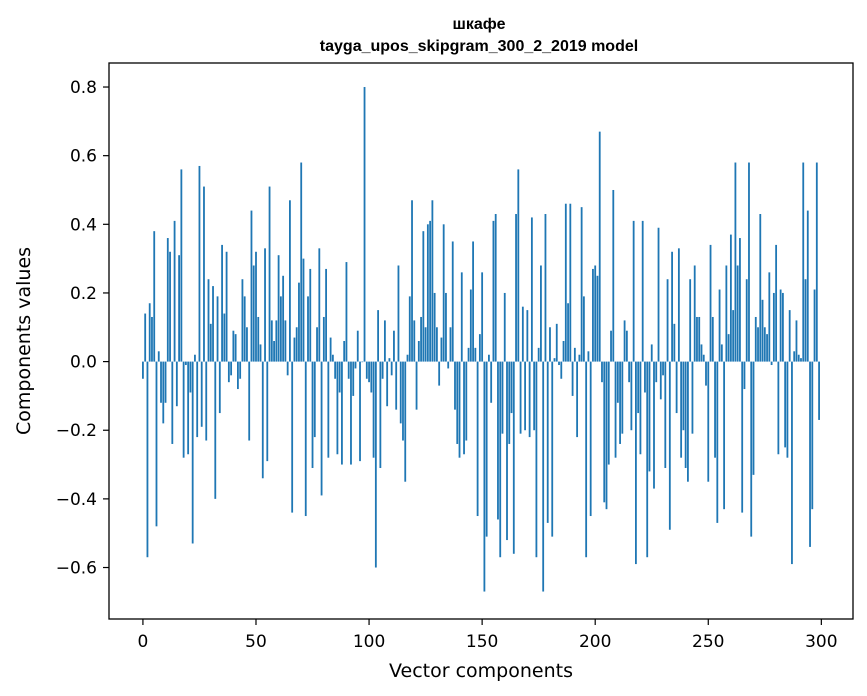 The width and height of the screenshot is (867, 696). I want to click on x-tick-label: 250, so click(708, 642).